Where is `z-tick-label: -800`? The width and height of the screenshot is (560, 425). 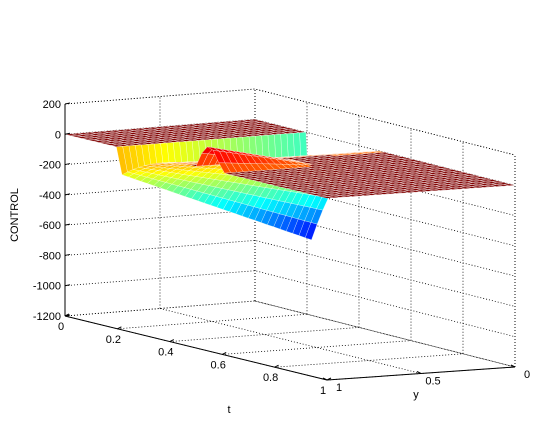 z-tick-label: -800 is located at coordinates (50, 256).